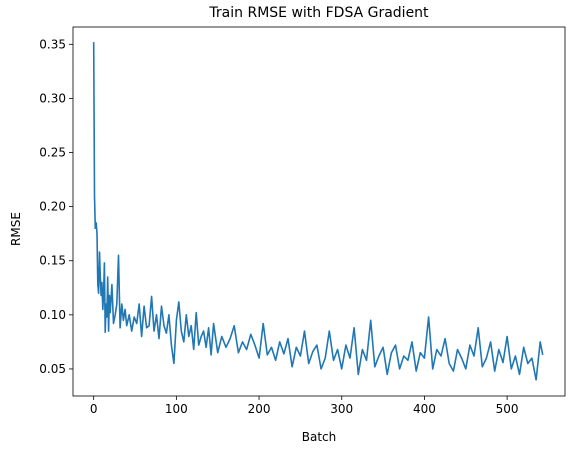 This screenshot has width=576, height=453. What do you see at coordinates (94, 409) in the screenshot?
I see `x-tick-label: 0` at bounding box center [94, 409].